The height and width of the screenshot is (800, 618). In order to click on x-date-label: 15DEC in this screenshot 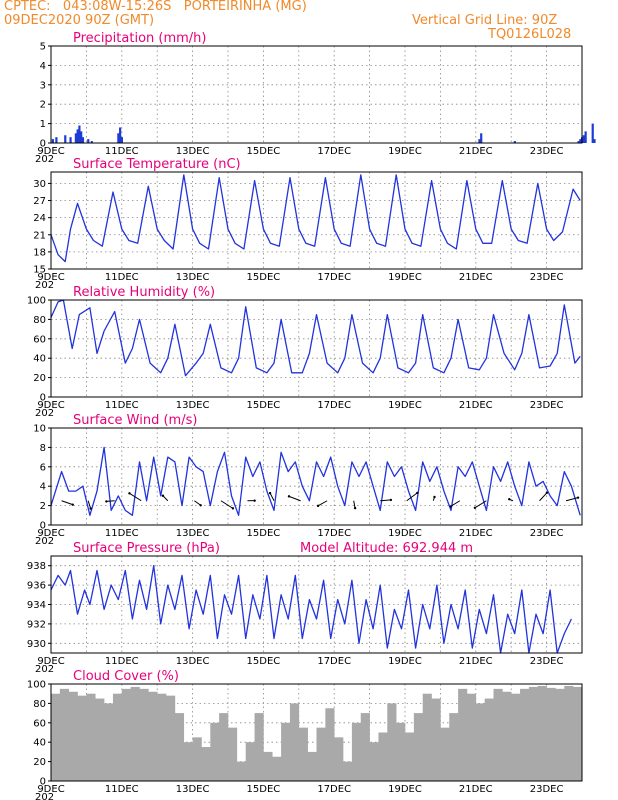, I will do `click(264, 405)`.